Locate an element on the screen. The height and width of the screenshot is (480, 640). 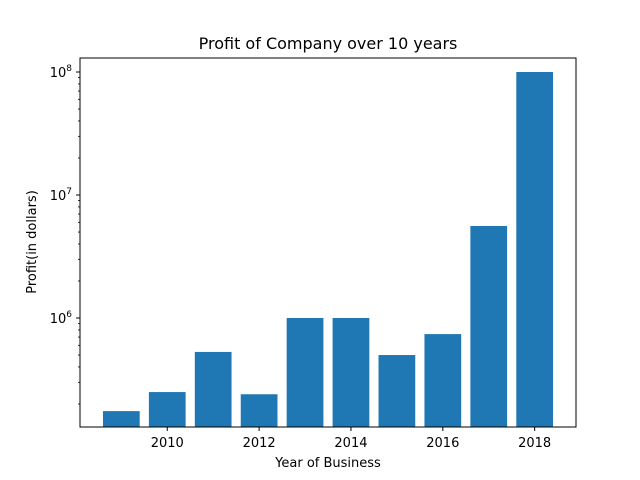
x-tick-label: 2016 is located at coordinates (442, 443).